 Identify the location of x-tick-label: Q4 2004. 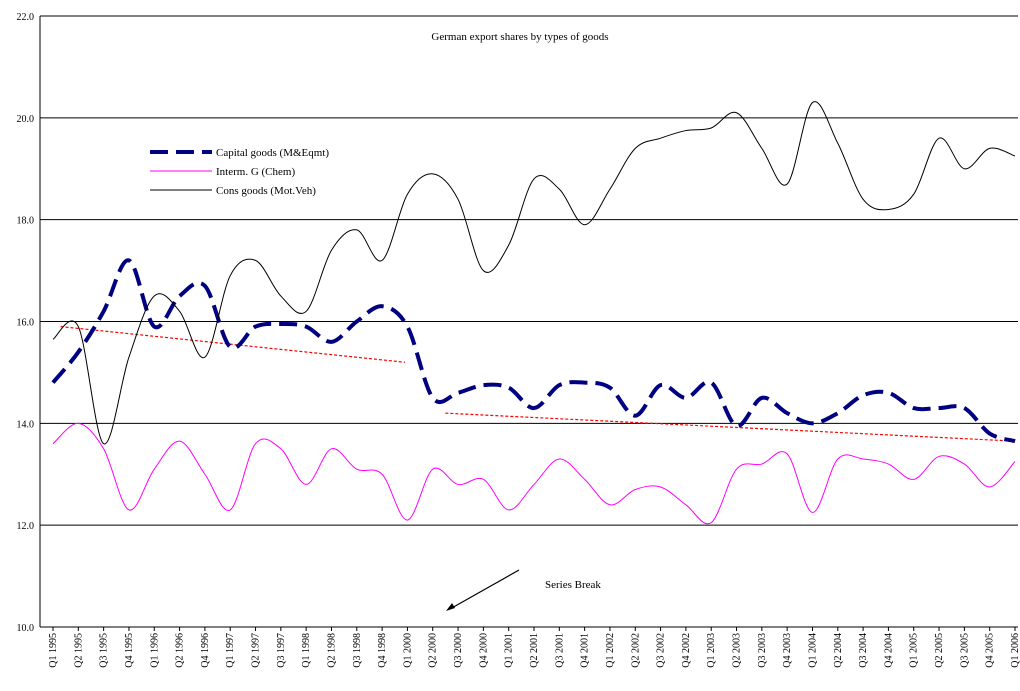
(888, 650).